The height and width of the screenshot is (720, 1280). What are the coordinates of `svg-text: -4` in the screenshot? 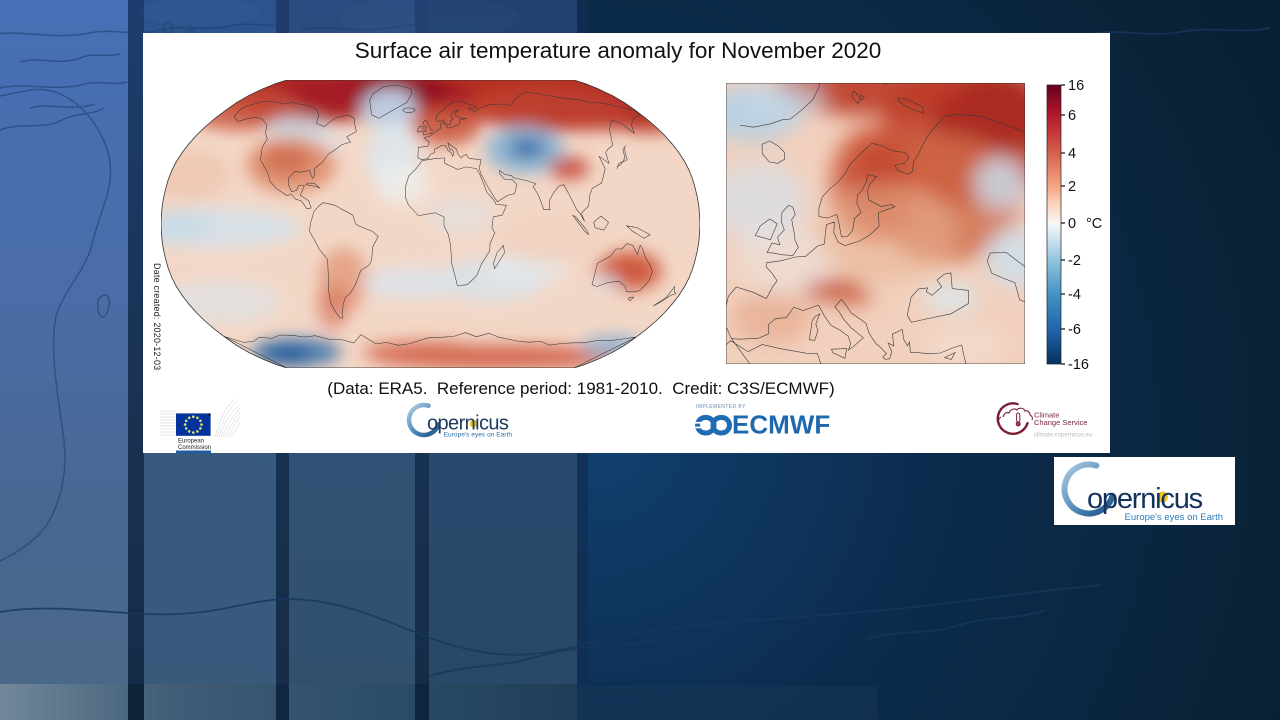 It's located at (1074, 295).